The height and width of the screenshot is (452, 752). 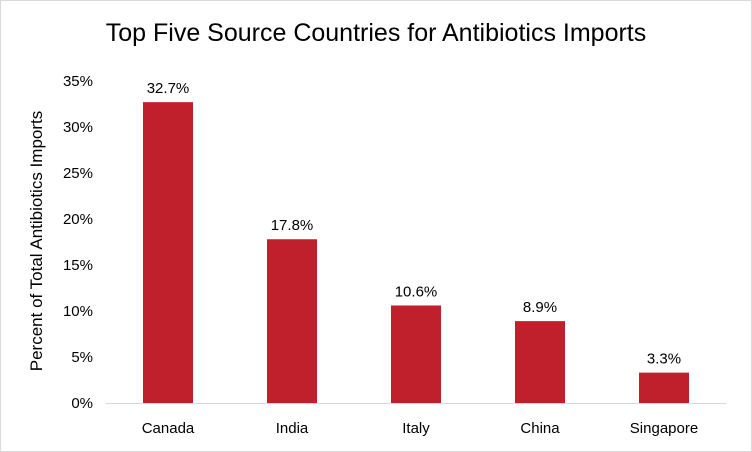 What do you see at coordinates (168, 428) in the screenshot?
I see `x-tick-label: Canada` at bounding box center [168, 428].